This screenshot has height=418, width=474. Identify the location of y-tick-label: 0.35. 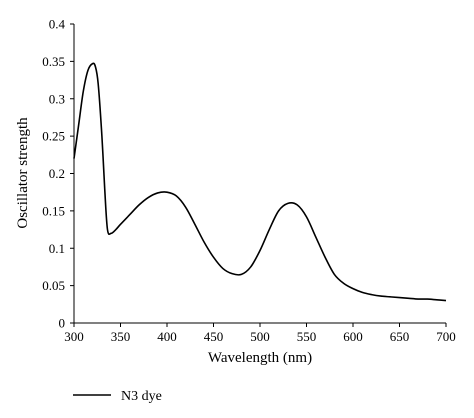
(53, 61).